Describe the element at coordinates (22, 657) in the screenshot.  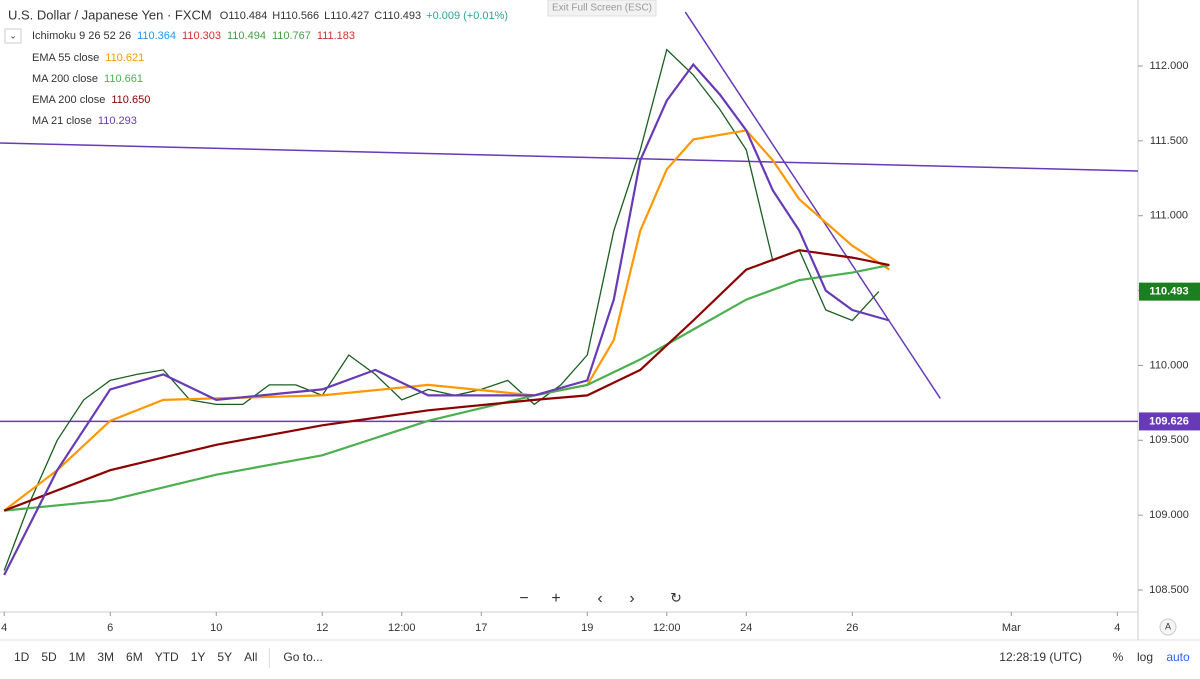
I see `range-button: 1D` at that location.